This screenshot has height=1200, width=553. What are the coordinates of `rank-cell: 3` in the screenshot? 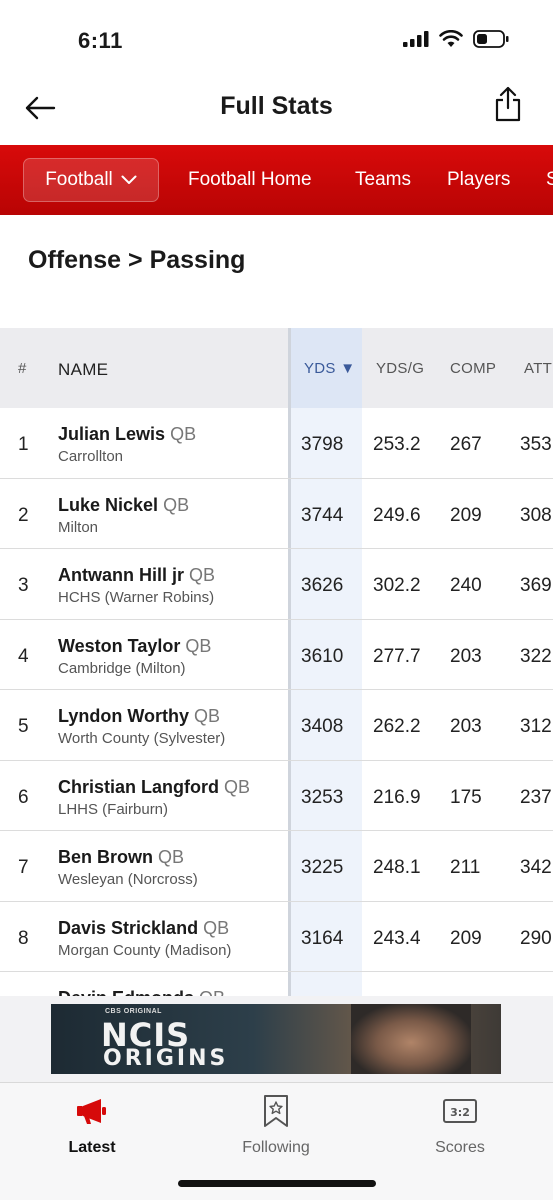 It's located at (23, 585).